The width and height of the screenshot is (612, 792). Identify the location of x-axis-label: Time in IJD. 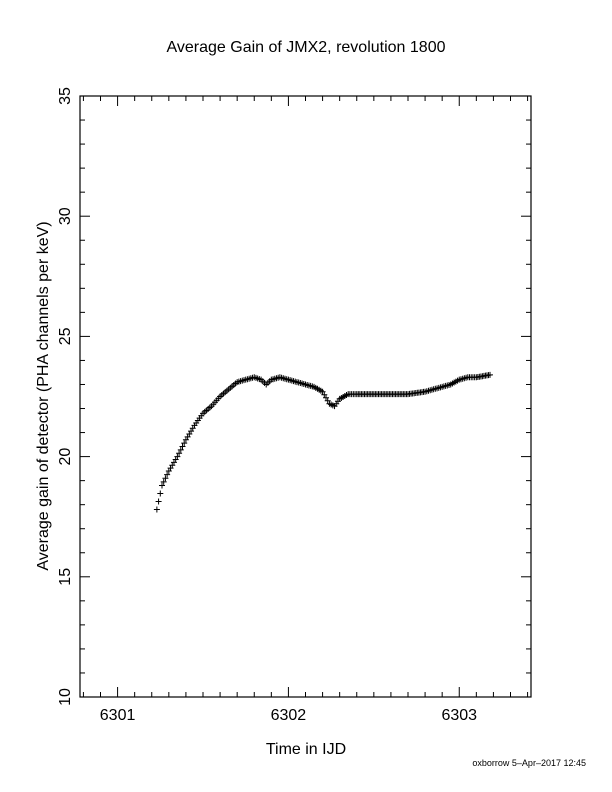
(306, 749).